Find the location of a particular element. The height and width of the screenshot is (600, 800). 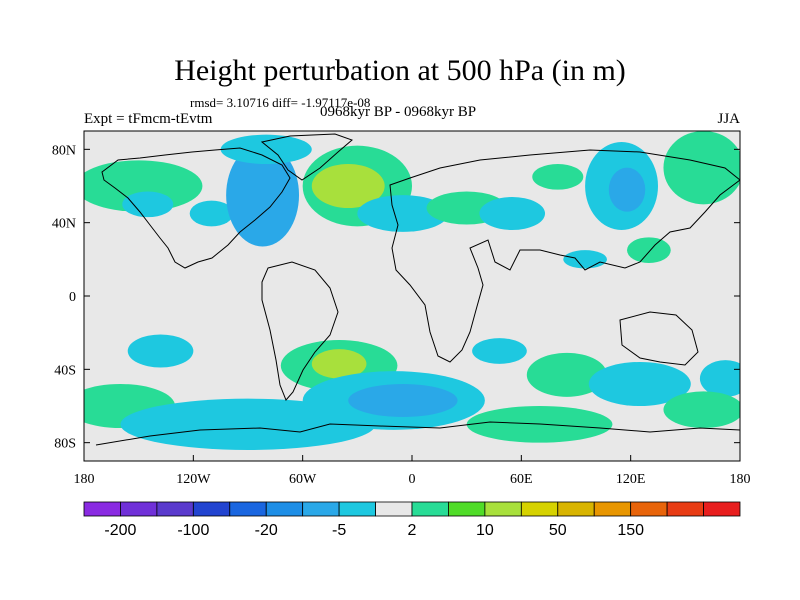

chart-title: Height perturbation at 500 hPa (in m) is located at coordinates (400, 70).